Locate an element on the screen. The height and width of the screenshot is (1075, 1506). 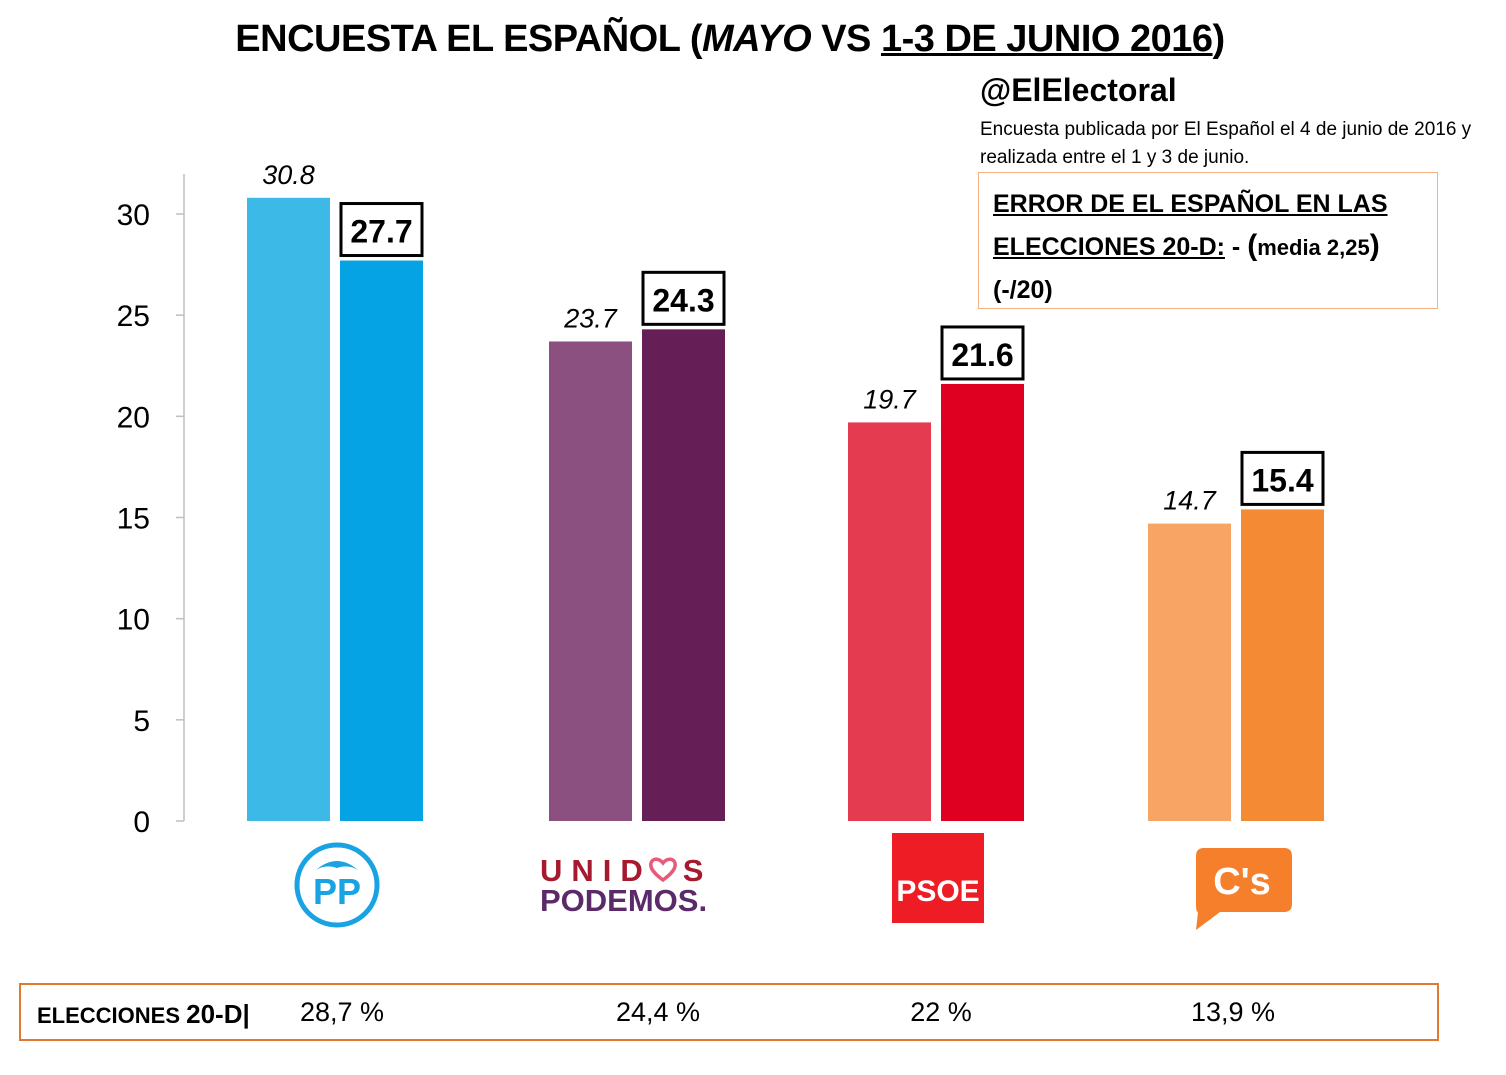
data-label-junio: 21.6 is located at coordinates (982, 355).